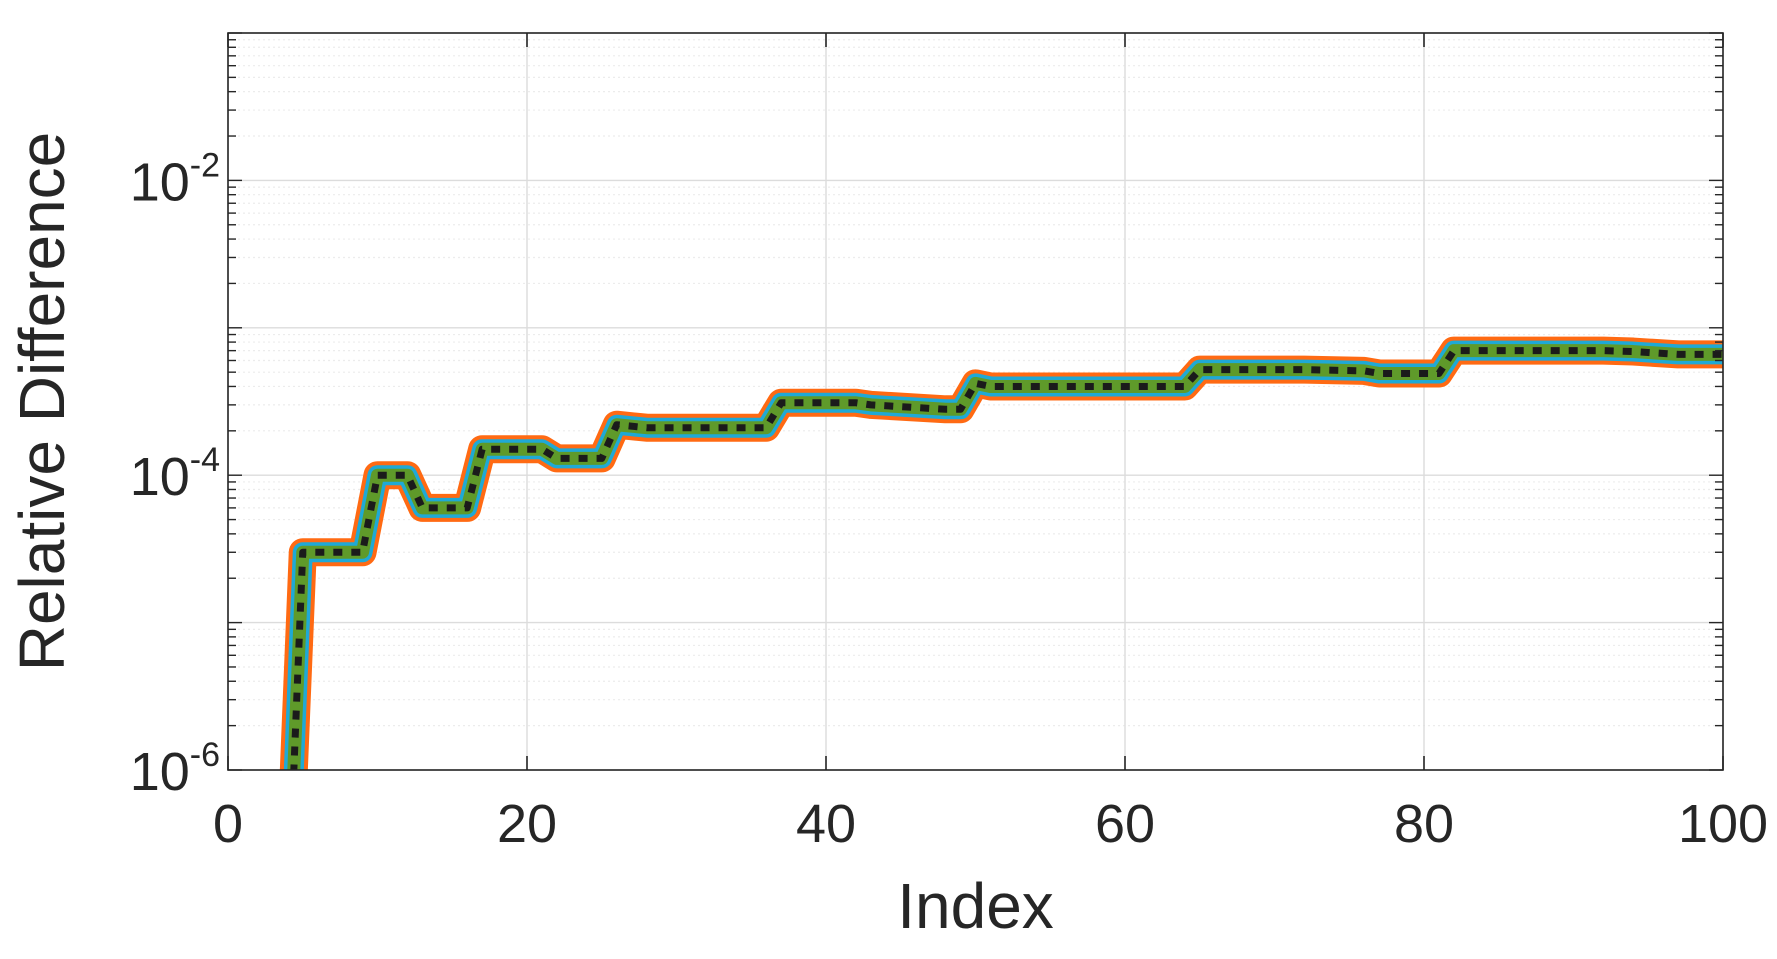 The image size is (1777, 959). Describe the element at coordinates (527, 824) in the screenshot. I see `x-tick-label: 20` at that location.